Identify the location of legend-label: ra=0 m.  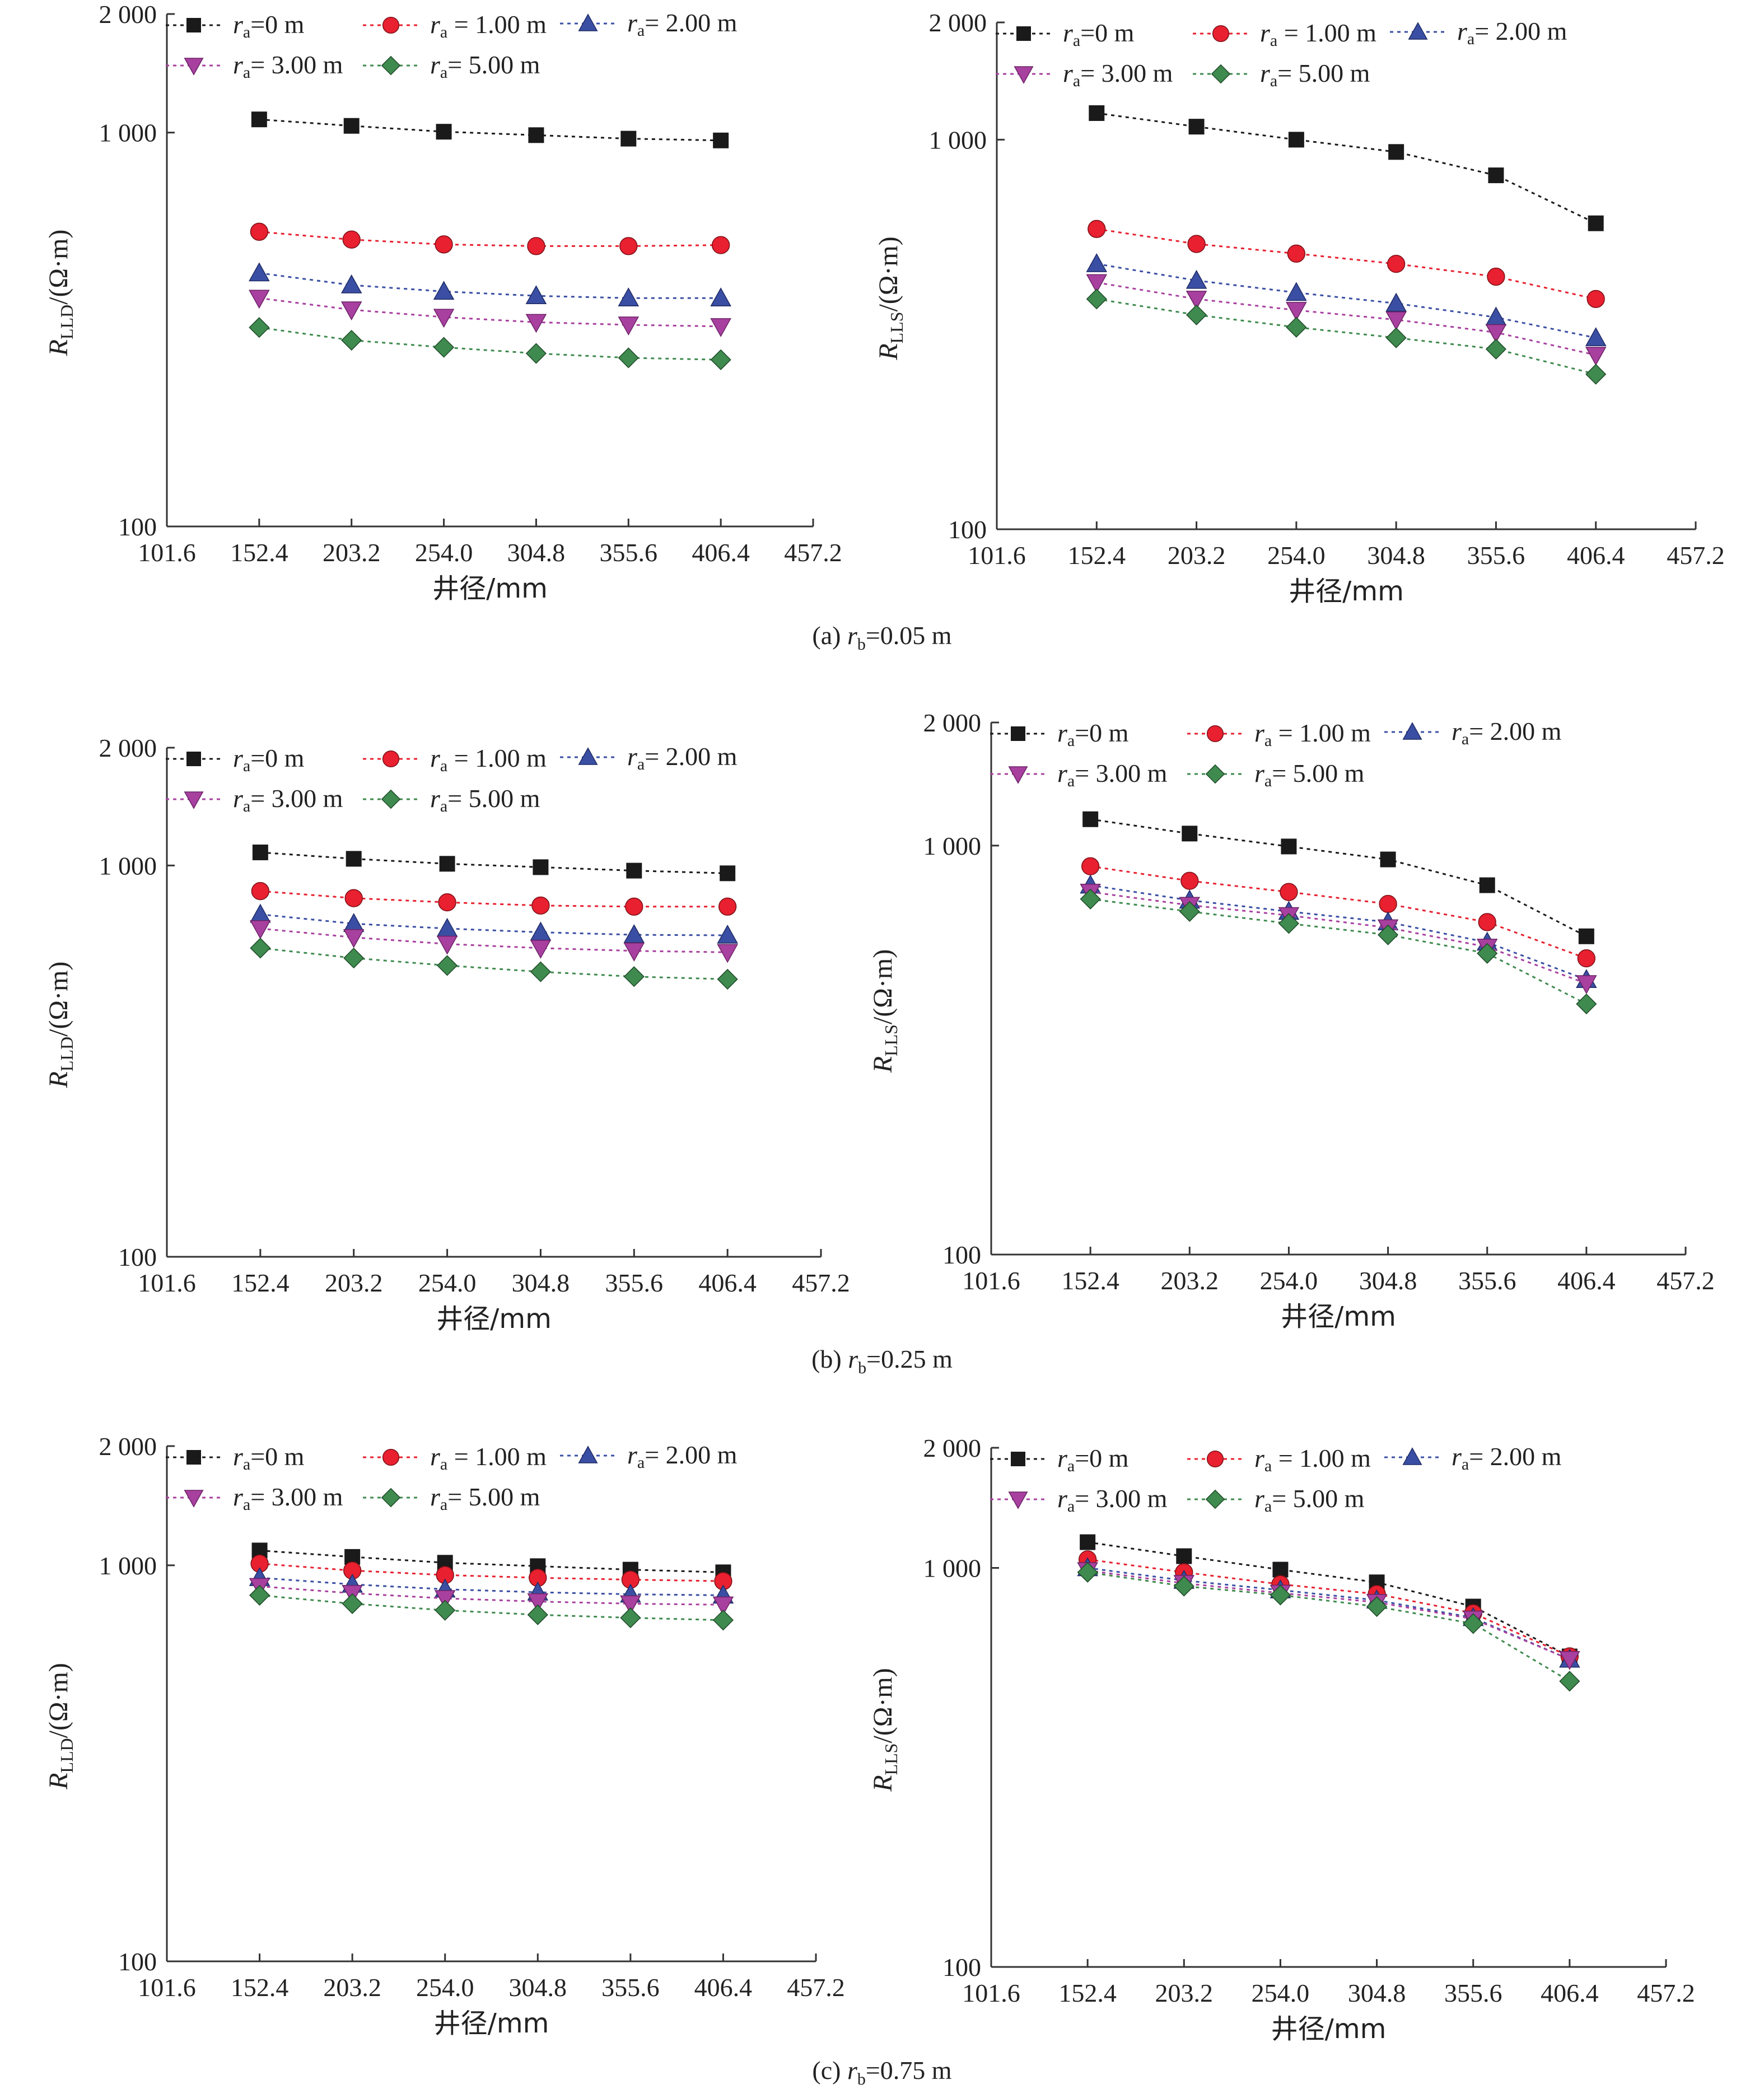
(1093, 1460).